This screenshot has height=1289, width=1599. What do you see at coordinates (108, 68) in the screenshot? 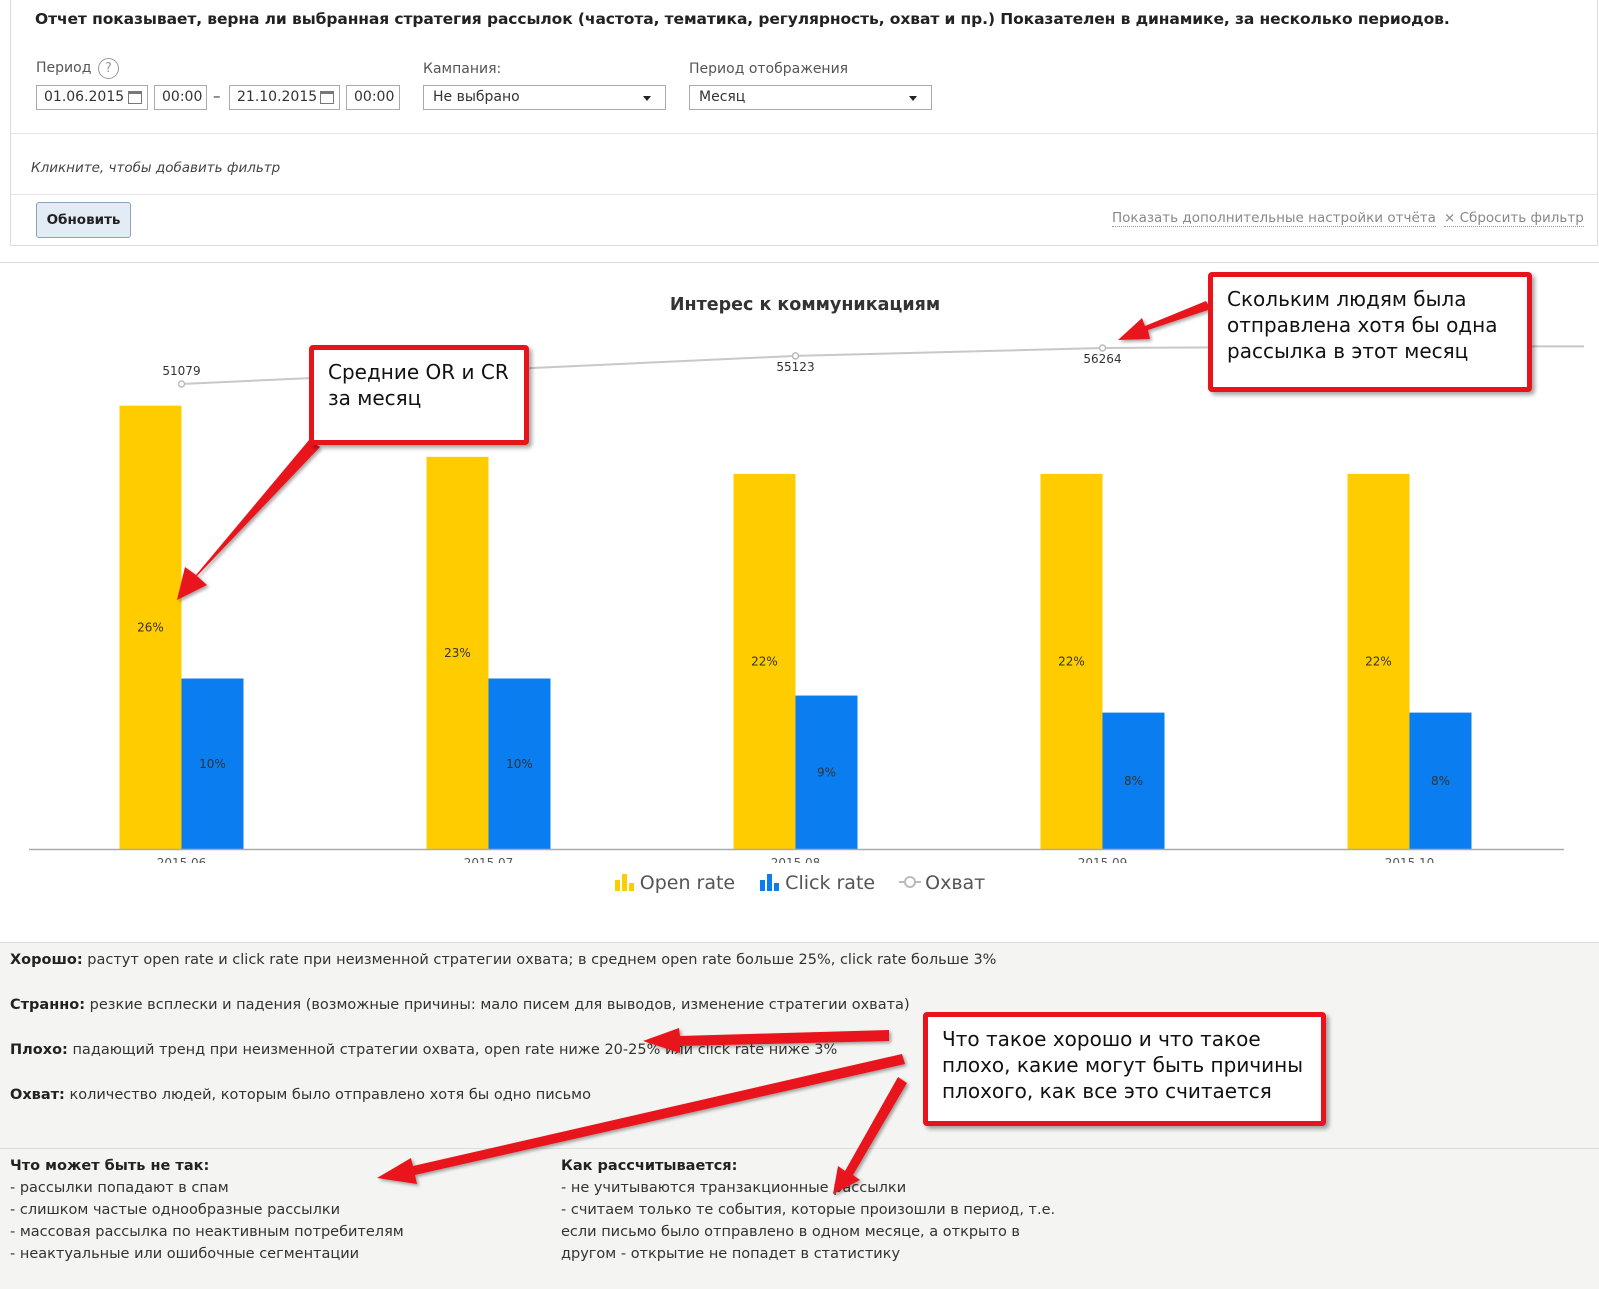
I see `help-icon: ?` at bounding box center [108, 68].